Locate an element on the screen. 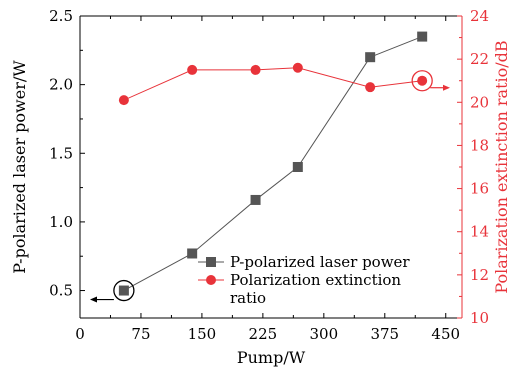 This screenshot has height=374, width=520. y-left-tick-label: 0.5 is located at coordinates (61, 291).